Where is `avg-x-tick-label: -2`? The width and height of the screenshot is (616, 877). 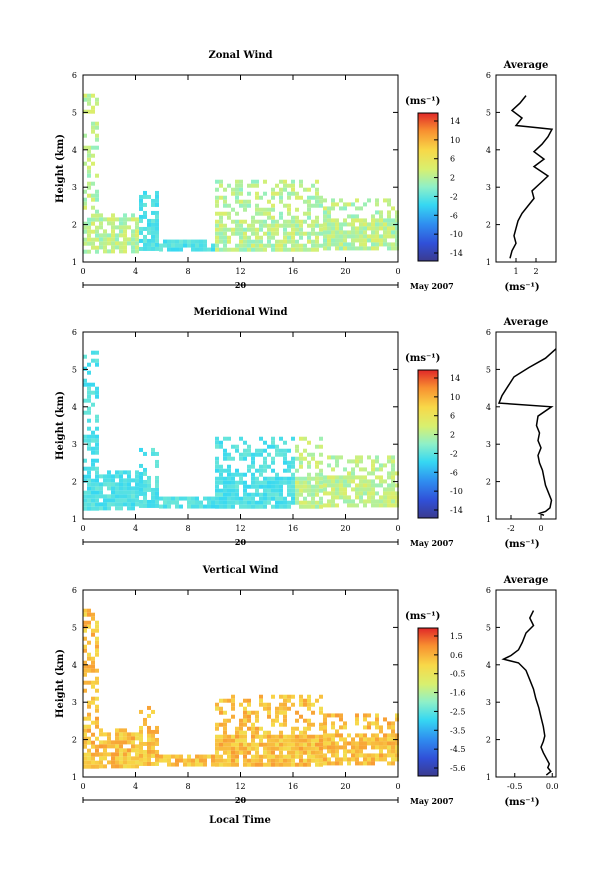 avg-x-tick-label: -2 is located at coordinates (511, 528).